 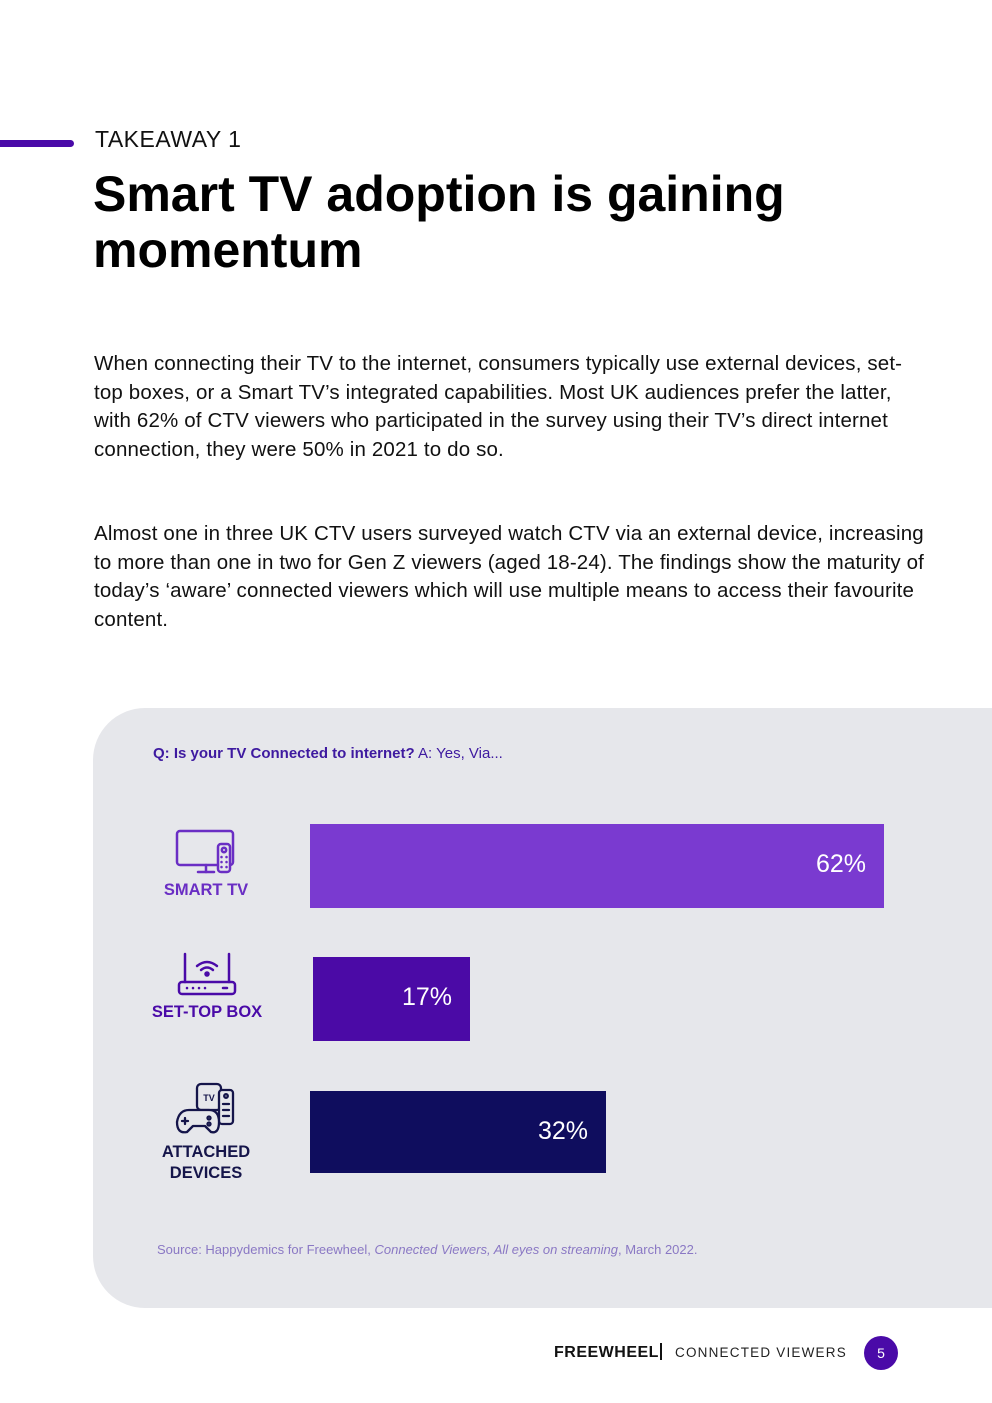 What do you see at coordinates (205, 851) in the screenshot?
I see `smart-tv-icon` at bounding box center [205, 851].